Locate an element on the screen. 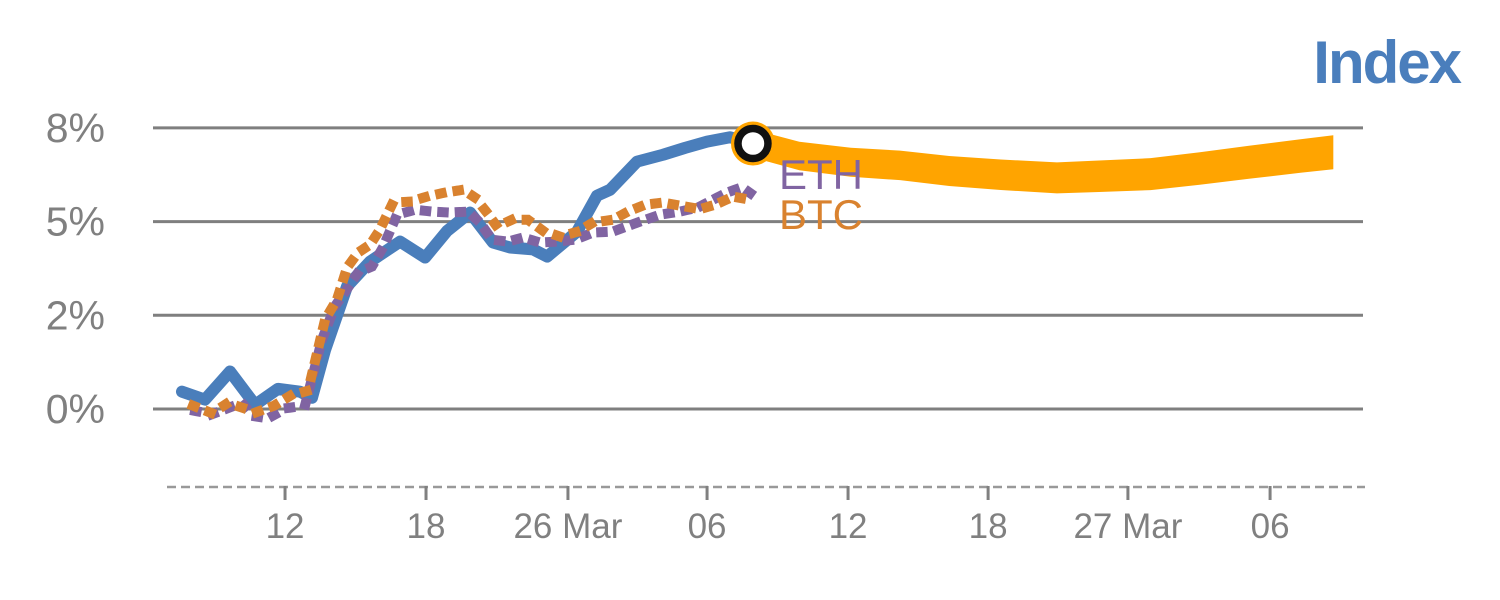 The width and height of the screenshot is (1500, 600). forecast-start-marker is located at coordinates (753, 143).